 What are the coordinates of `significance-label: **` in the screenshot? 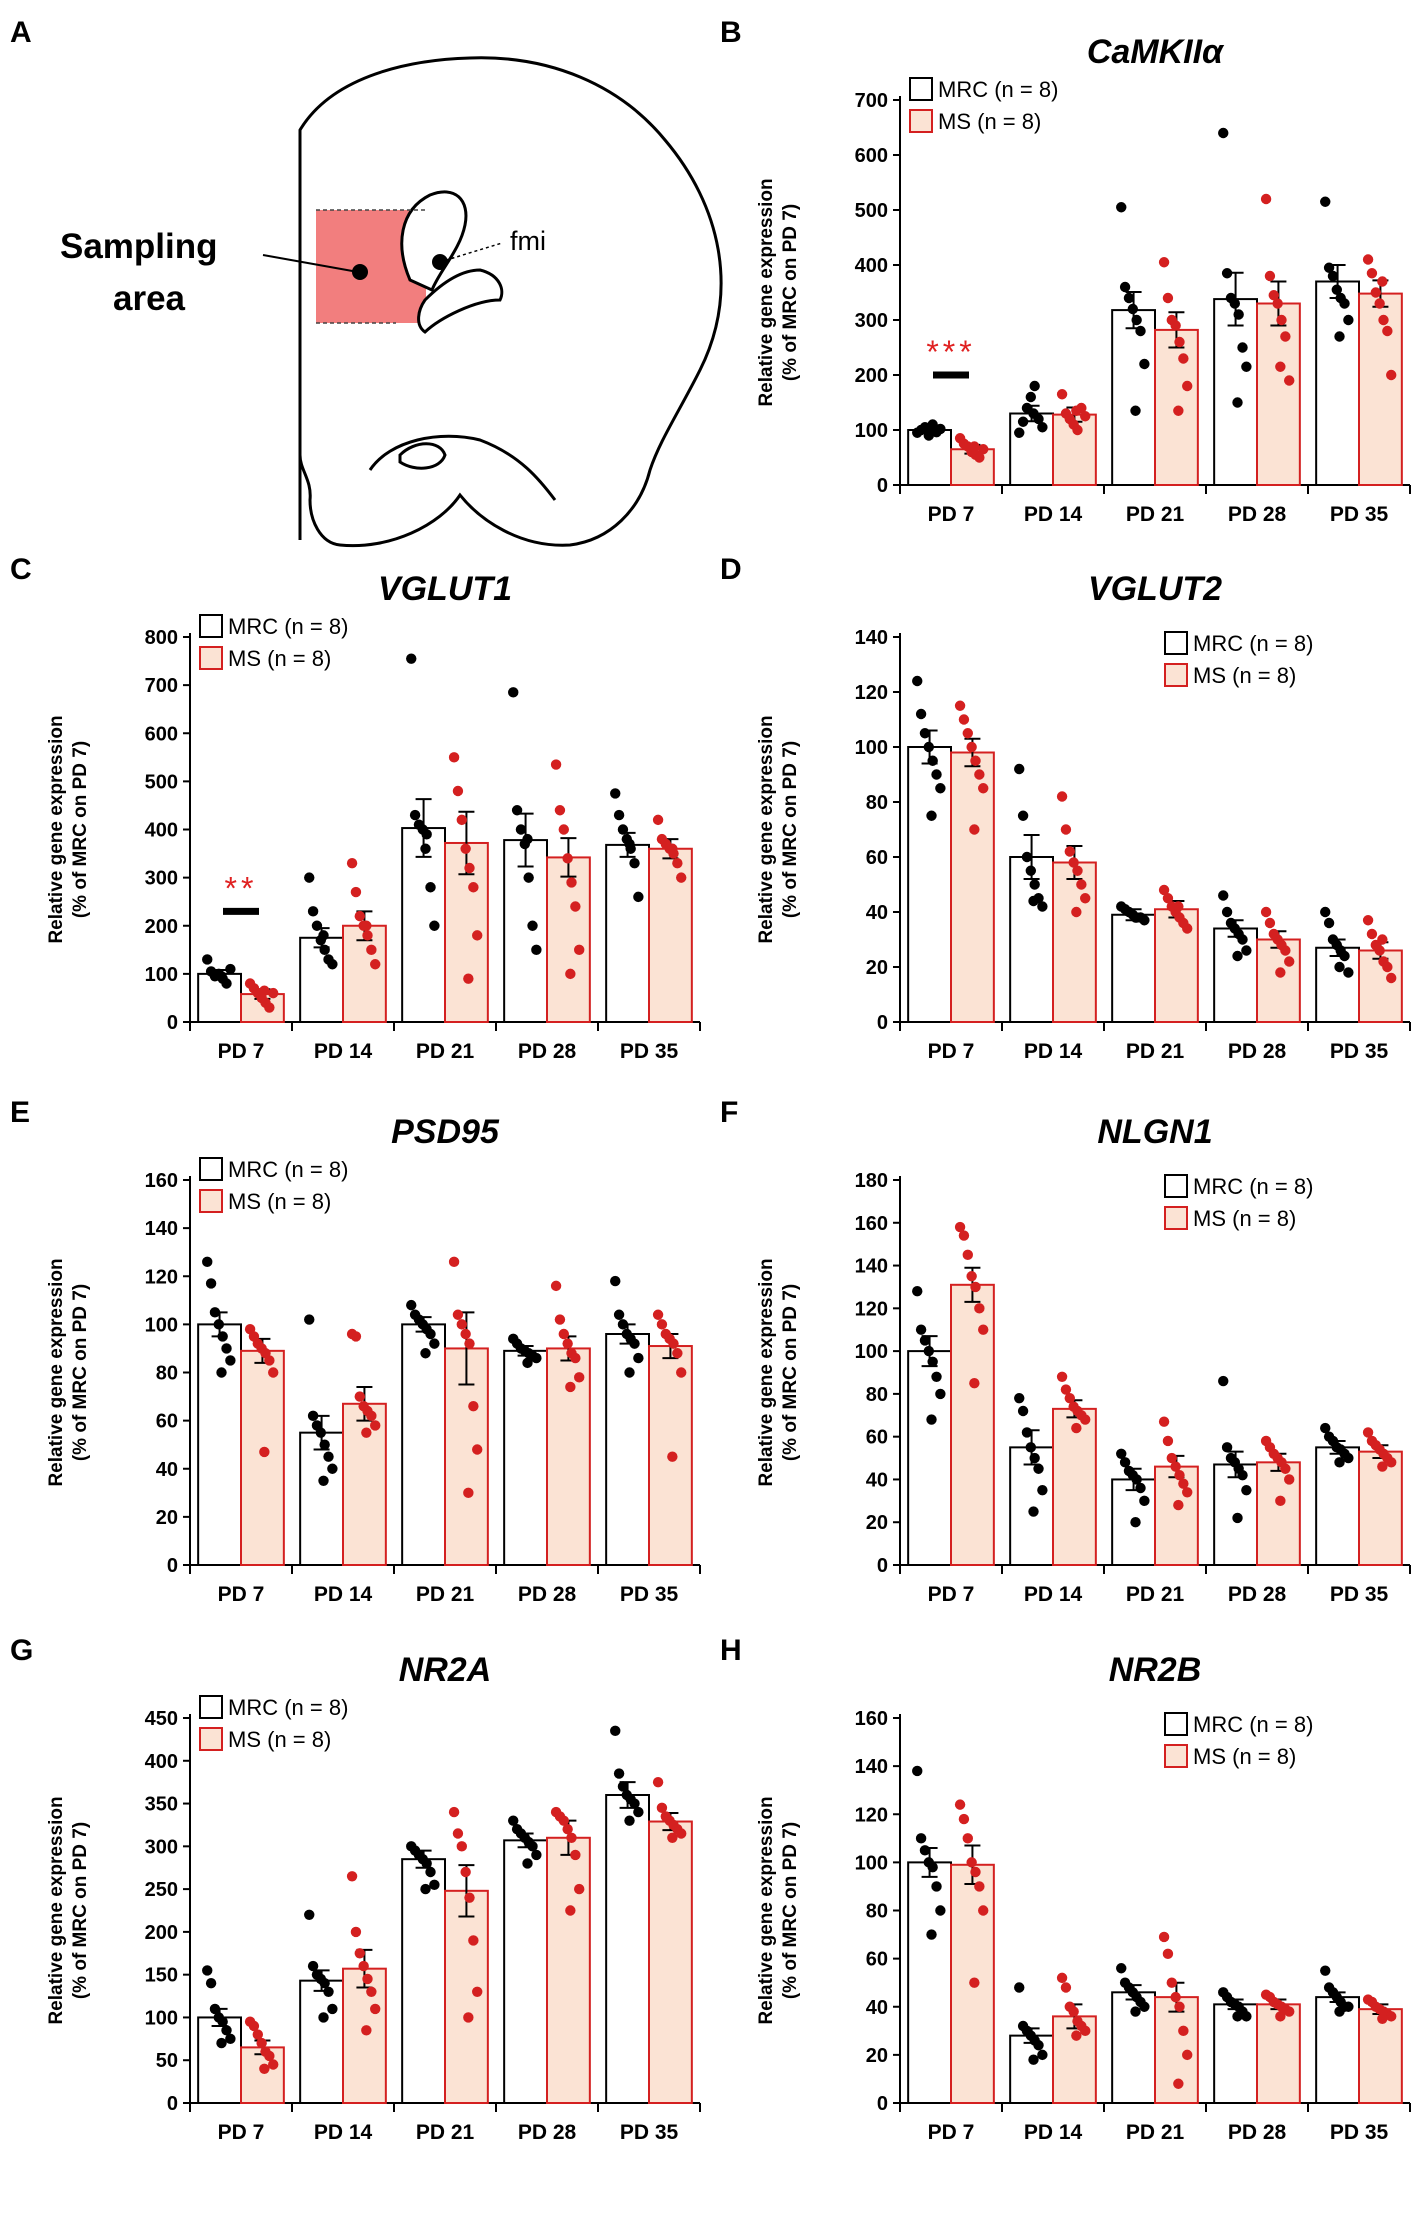 It's located at (241, 888).